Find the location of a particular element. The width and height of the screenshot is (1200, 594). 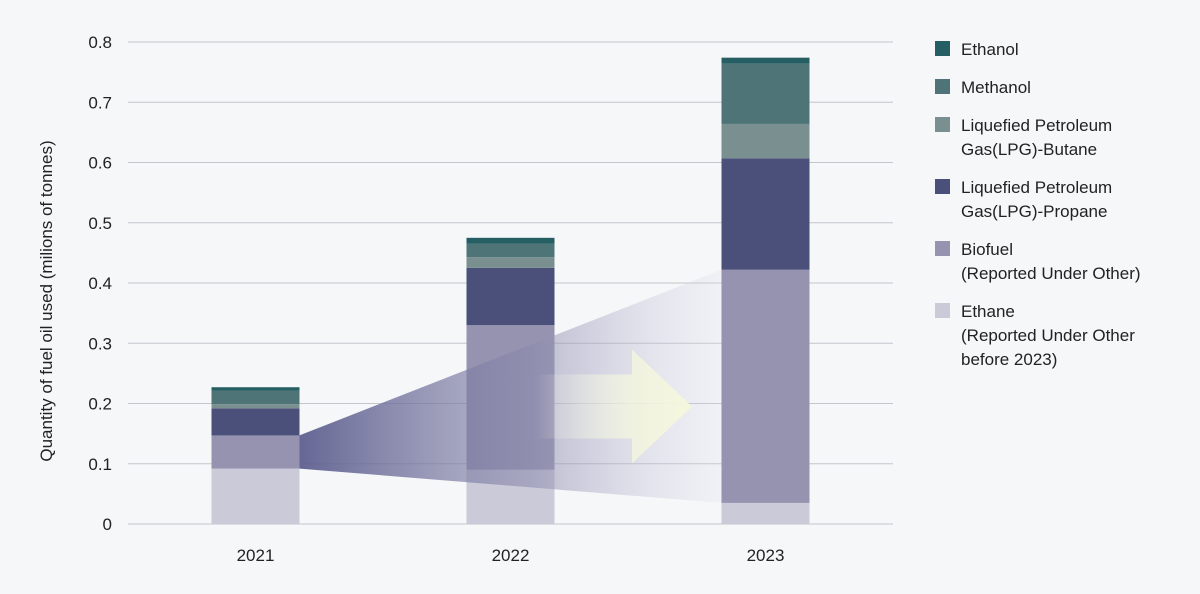

y-axis-ticks: 0 0.1 0.2 0.3 0.4 0.5 0.6 0.7 0.8 is located at coordinates (100, 283).